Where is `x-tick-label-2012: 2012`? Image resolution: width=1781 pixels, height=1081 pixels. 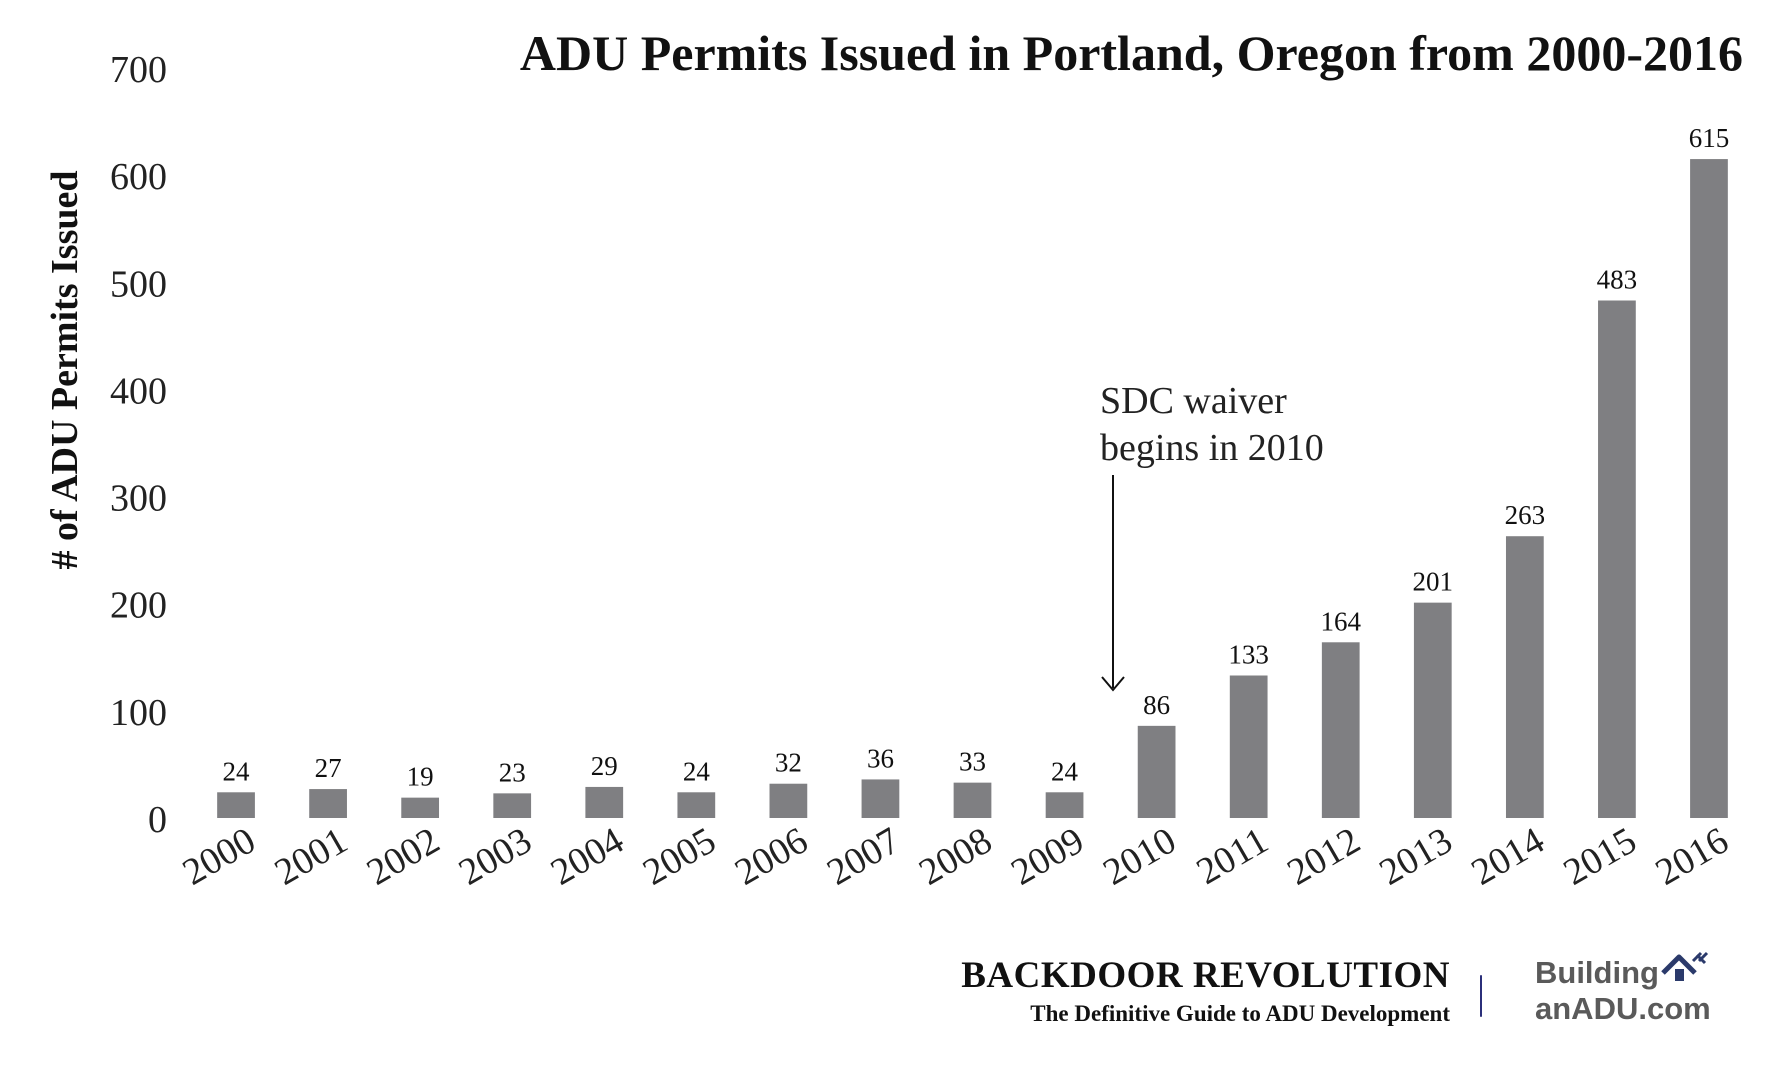 x-tick-label-2012: 2012 is located at coordinates (1323, 856).